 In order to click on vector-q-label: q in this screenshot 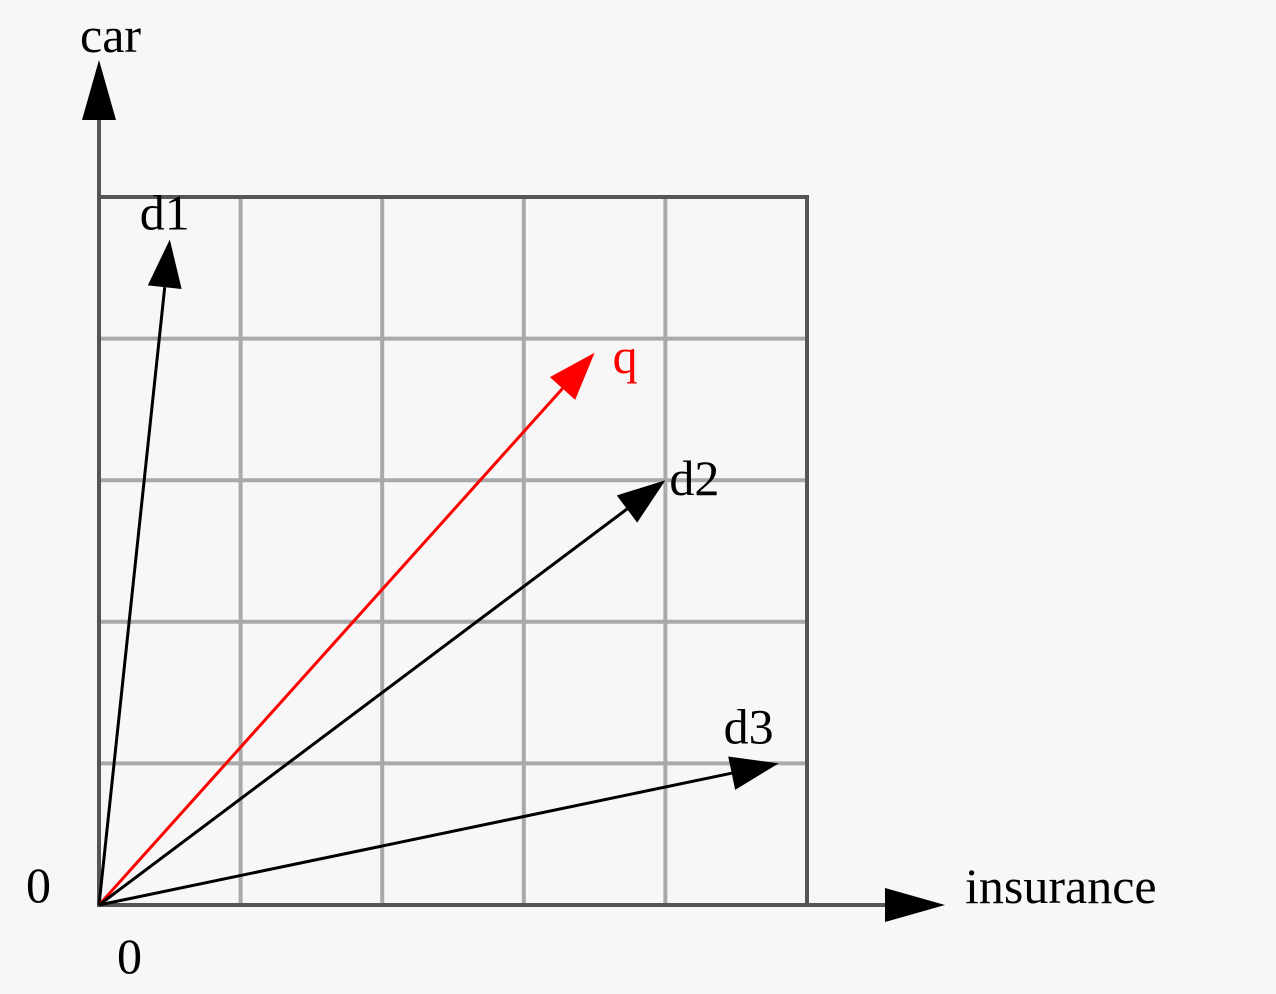, I will do `click(625, 356)`.